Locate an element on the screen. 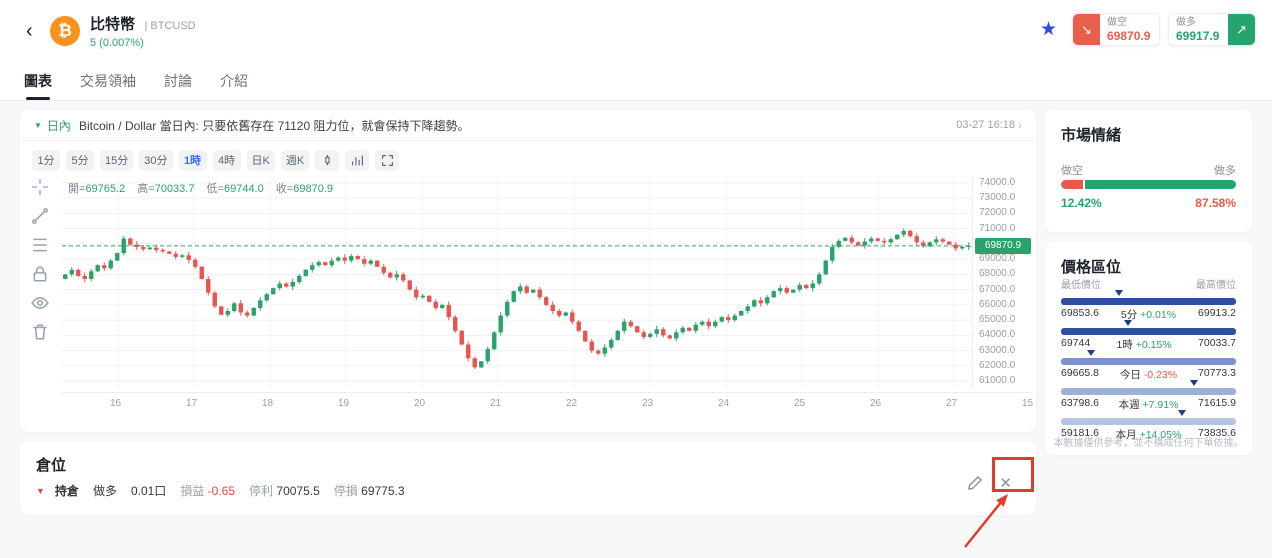  period-label: 本月 is located at coordinates (1126, 435).